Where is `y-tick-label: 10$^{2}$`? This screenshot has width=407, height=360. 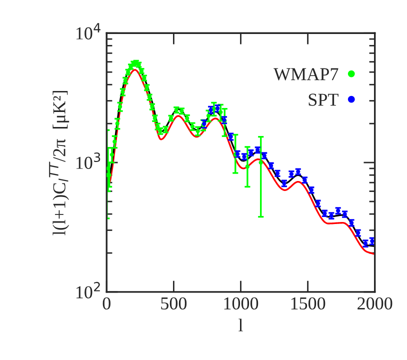 y-tick-label: 10$^{2}$ is located at coordinates (88, 290).